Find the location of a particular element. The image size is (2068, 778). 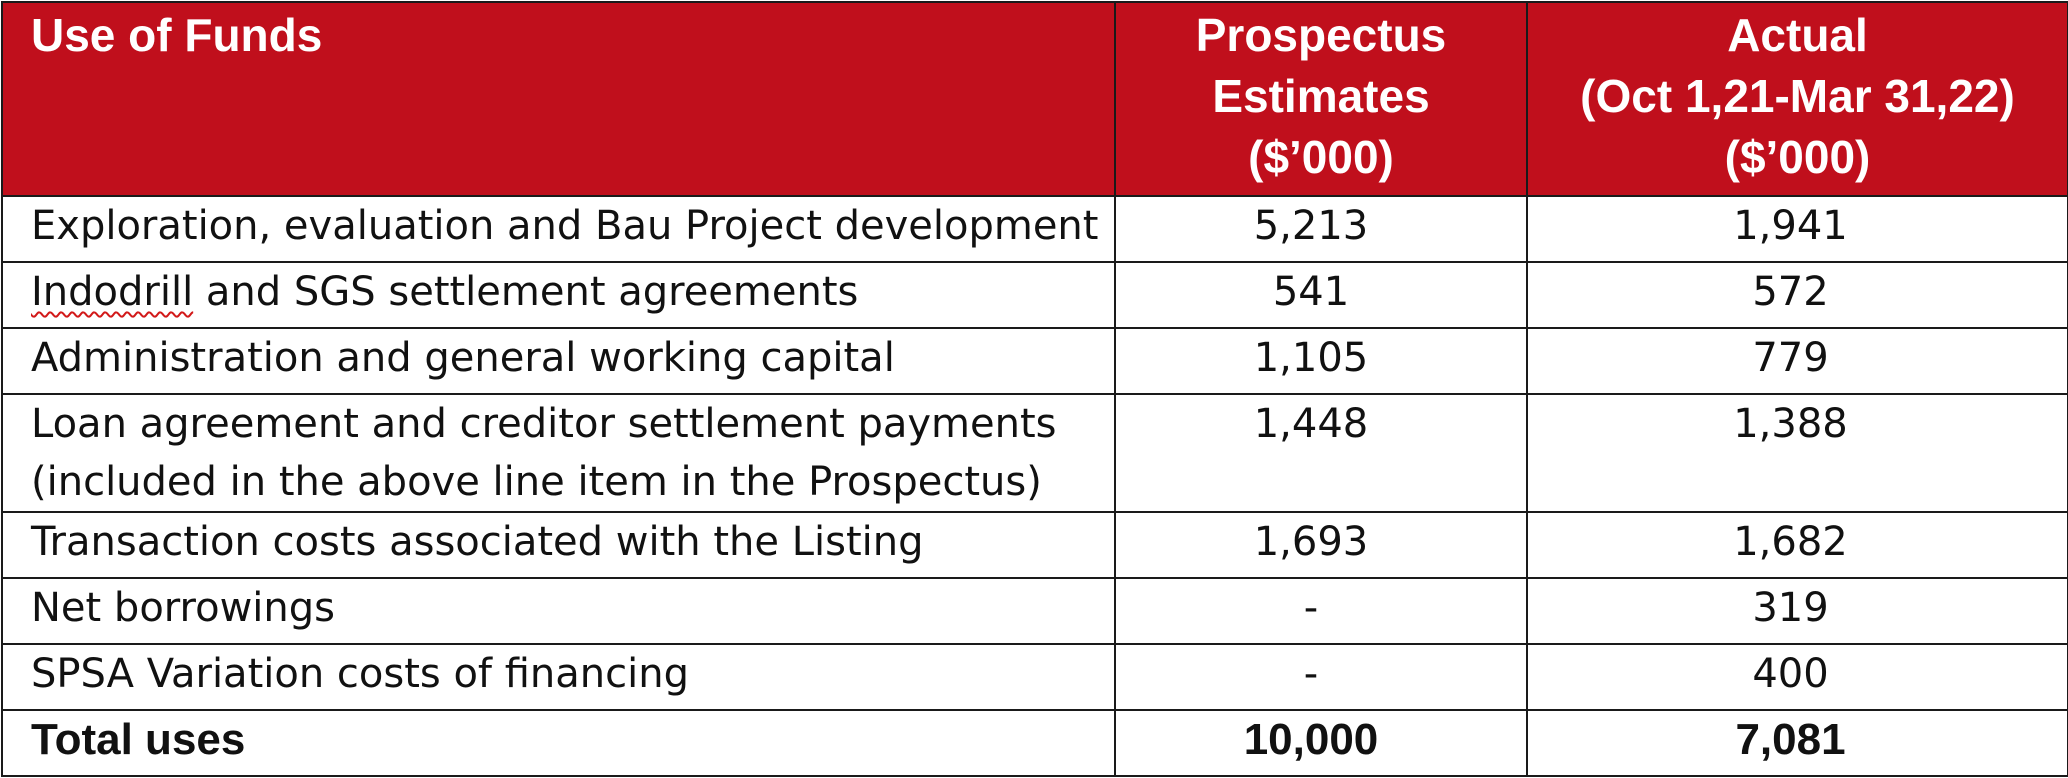

spellcheck-marked-word: Indodrill is located at coordinates (112, 292).